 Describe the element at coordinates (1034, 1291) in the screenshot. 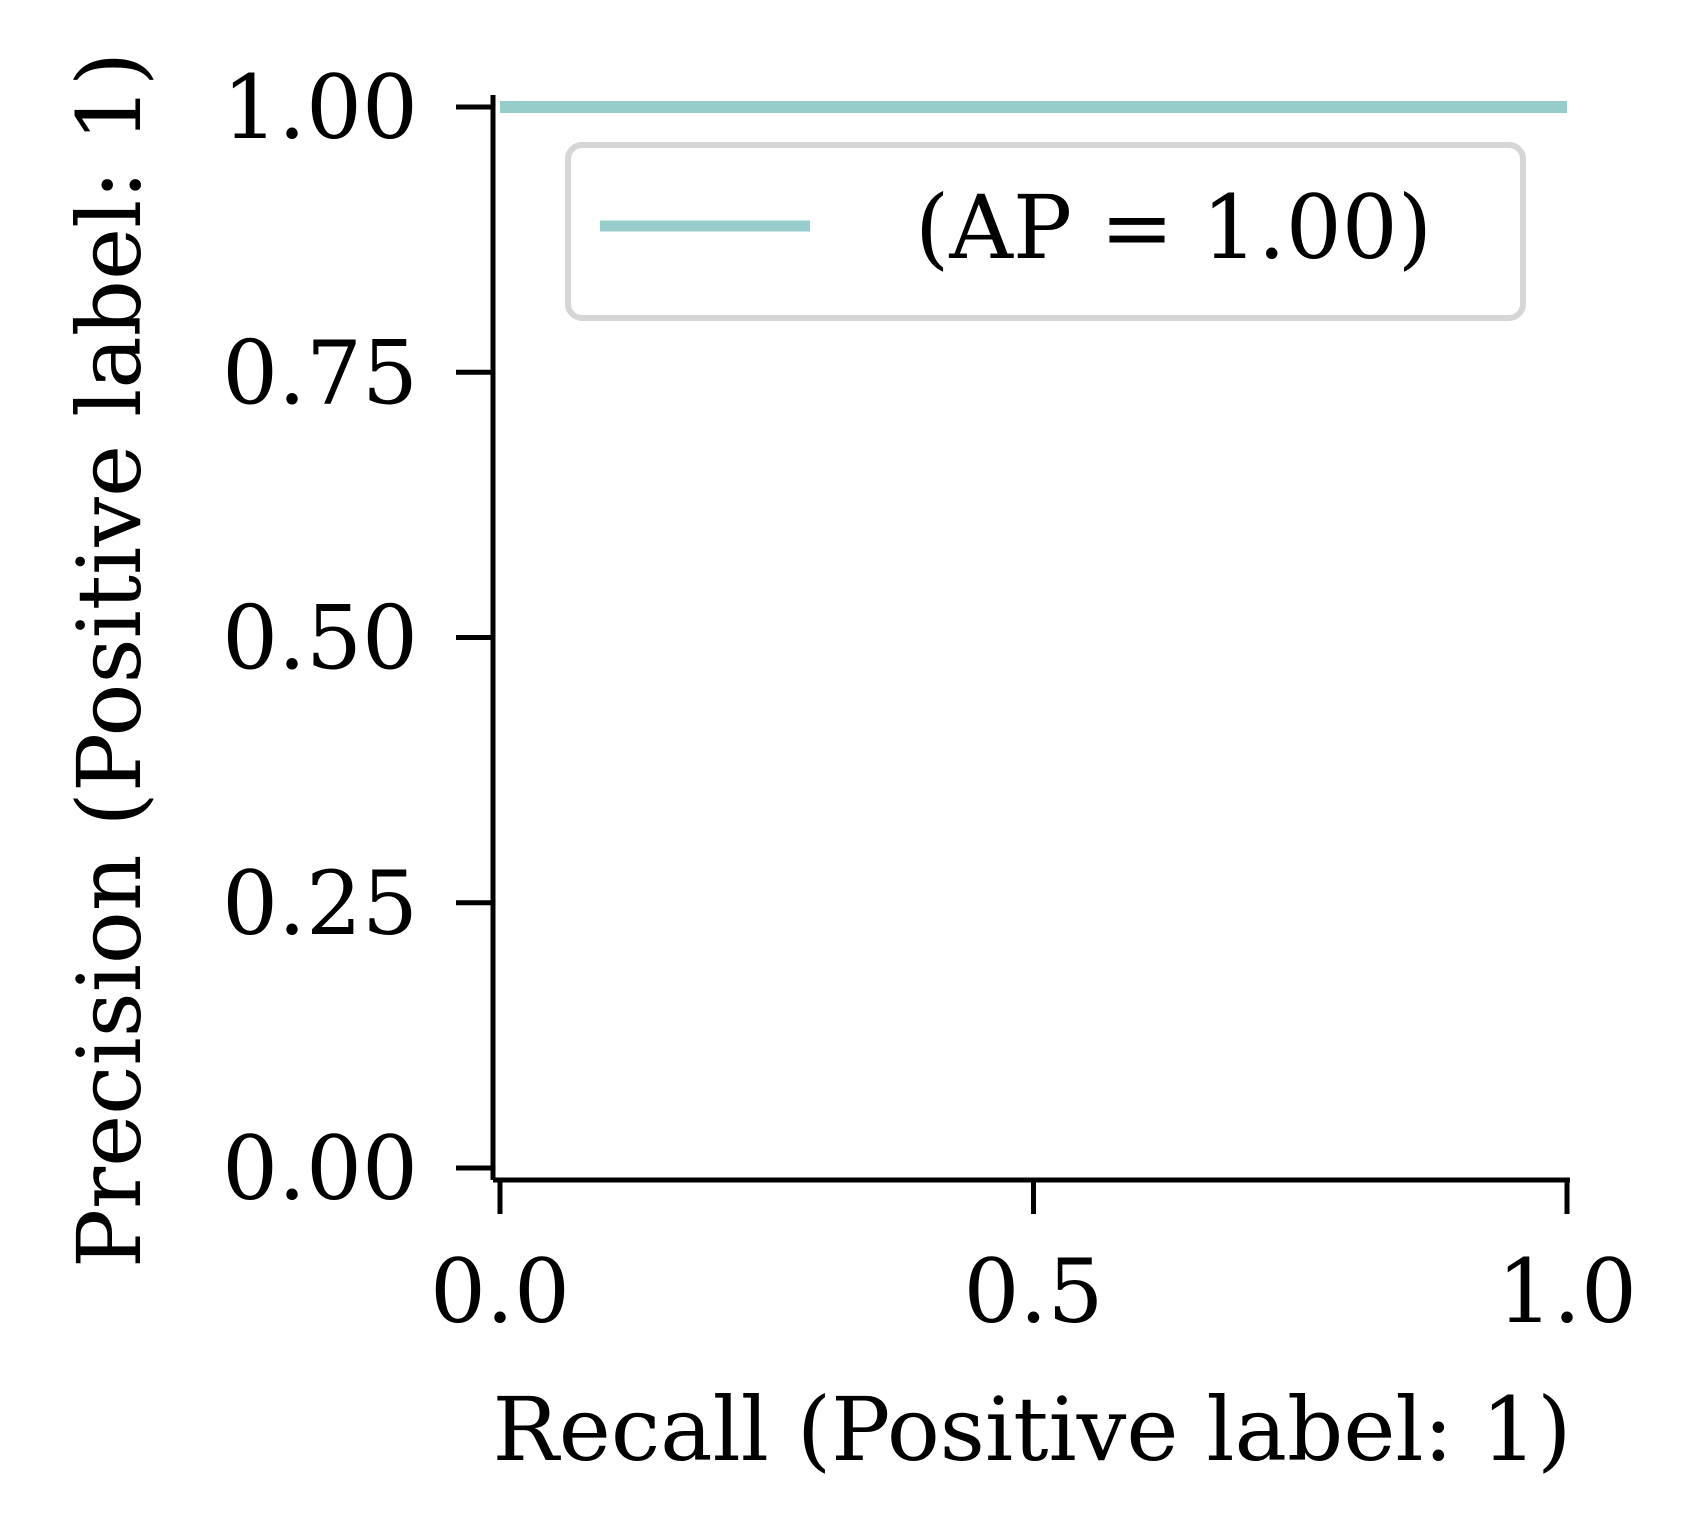

I see `x-tick-label: 0.5` at that location.